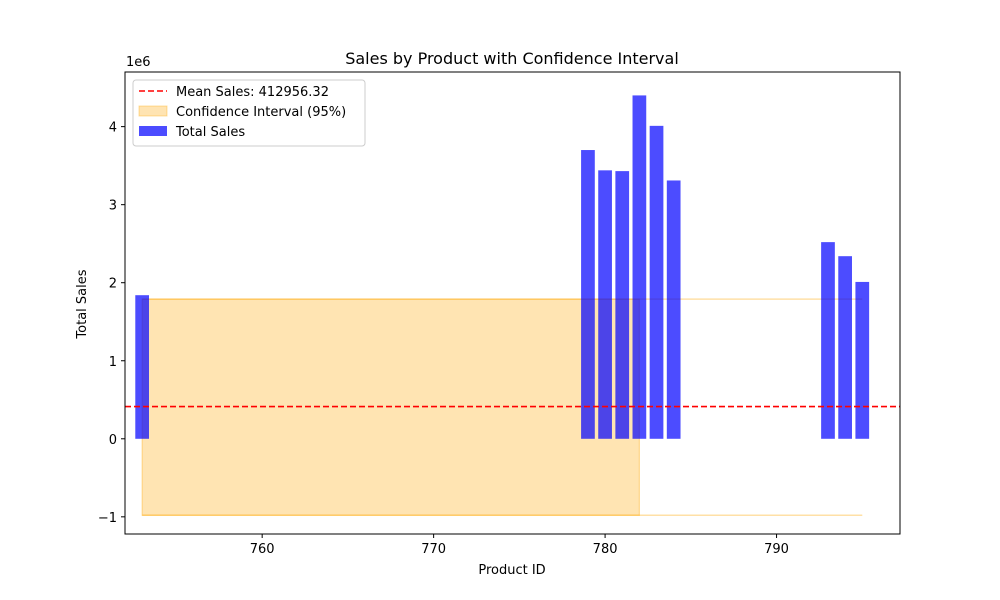 This screenshot has width=1000, height=600. Describe the element at coordinates (776, 549) in the screenshot. I see `x-tick-label-790: 790` at that location.